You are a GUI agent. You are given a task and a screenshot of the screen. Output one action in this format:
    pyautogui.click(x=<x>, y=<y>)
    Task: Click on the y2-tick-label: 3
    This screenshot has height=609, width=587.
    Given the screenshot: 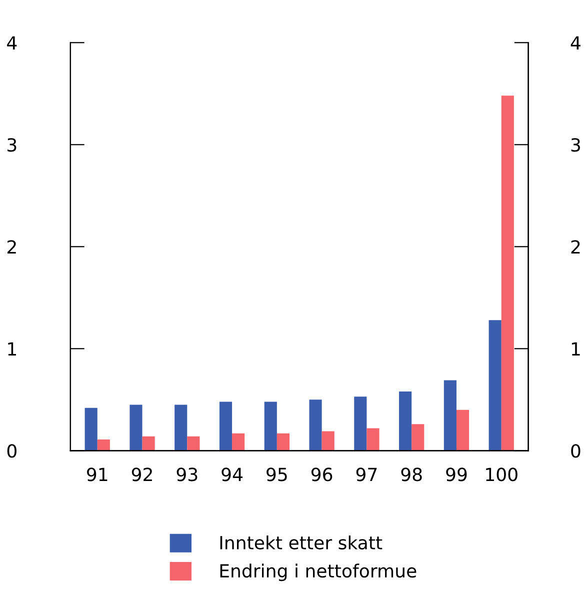 What is the action you would take?
    pyautogui.click(x=575, y=145)
    